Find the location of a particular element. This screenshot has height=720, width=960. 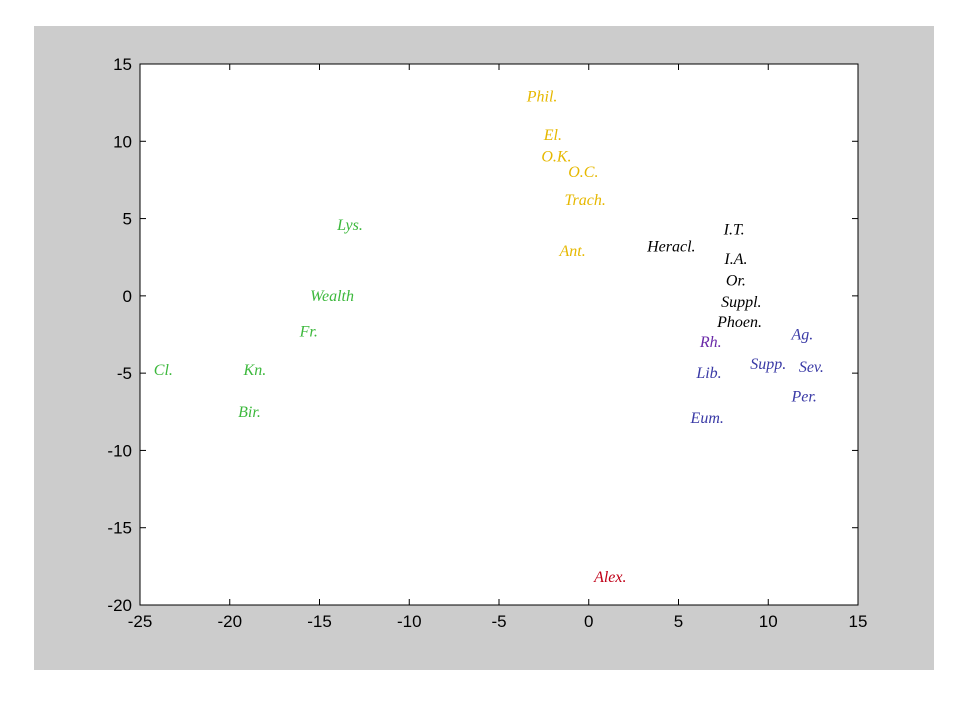

x-tick-label: -25 is located at coordinates (140, 621).